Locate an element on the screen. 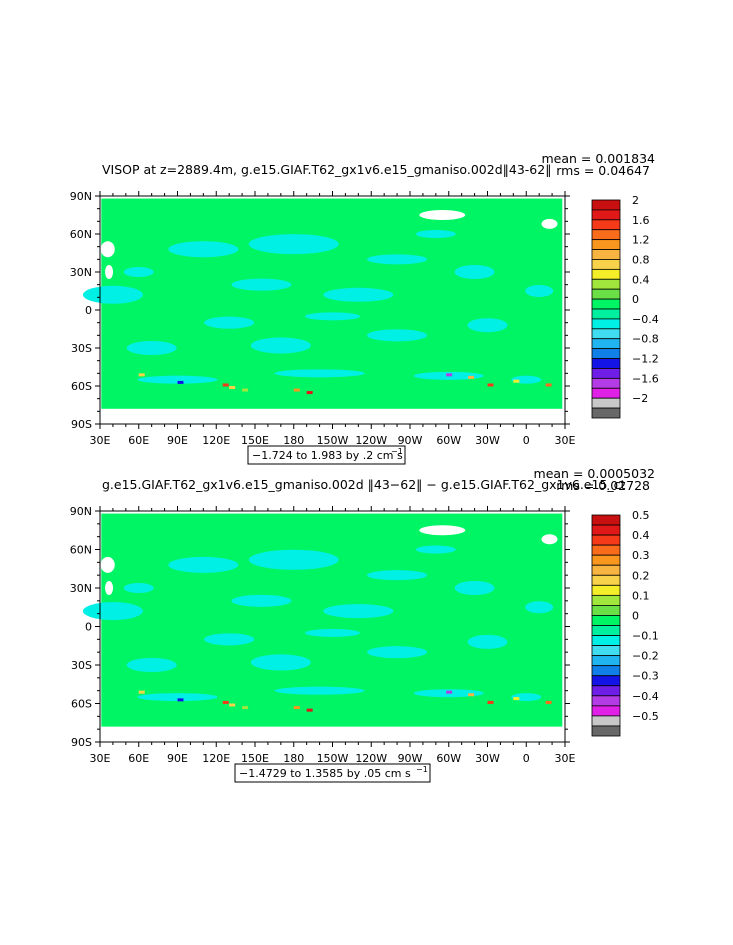 The image size is (733, 945). colorbar-label: −0.2 is located at coordinates (645, 656).